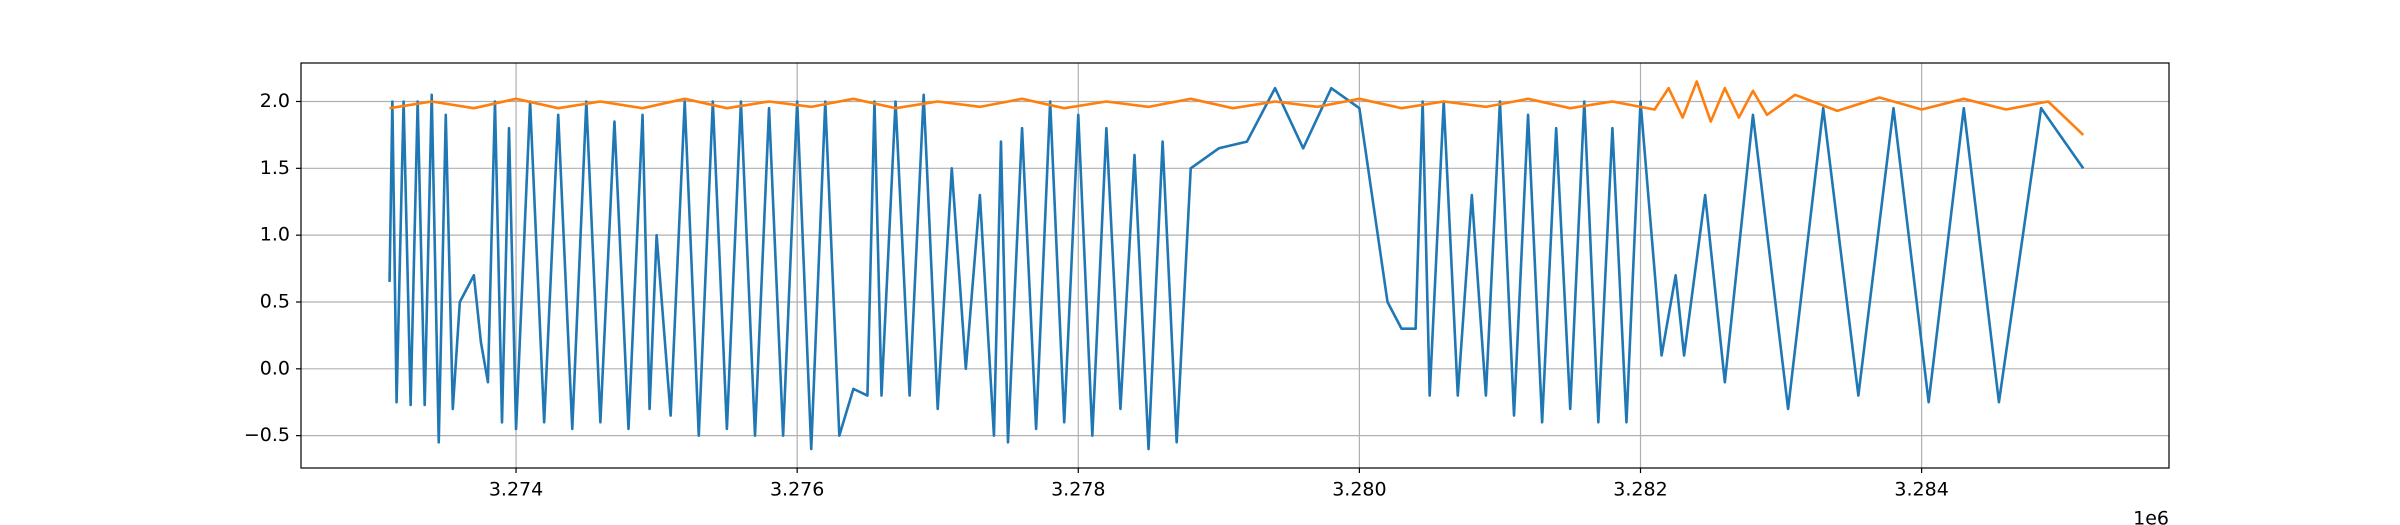  Describe the element at coordinates (1640, 490) in the screenshot. I see `x-tick-label: 3.282` at that location.